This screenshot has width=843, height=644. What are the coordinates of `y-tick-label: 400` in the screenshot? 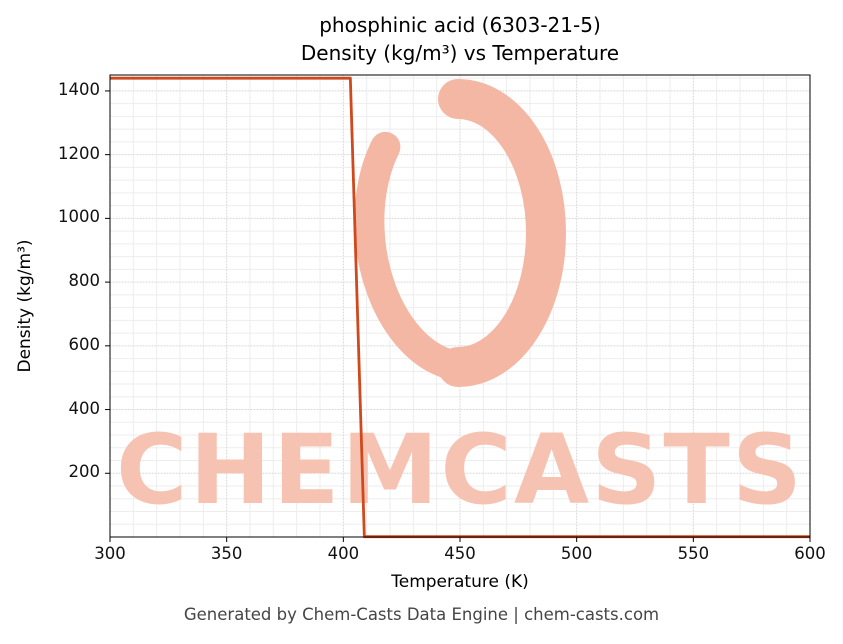 It's located at (84, 408).